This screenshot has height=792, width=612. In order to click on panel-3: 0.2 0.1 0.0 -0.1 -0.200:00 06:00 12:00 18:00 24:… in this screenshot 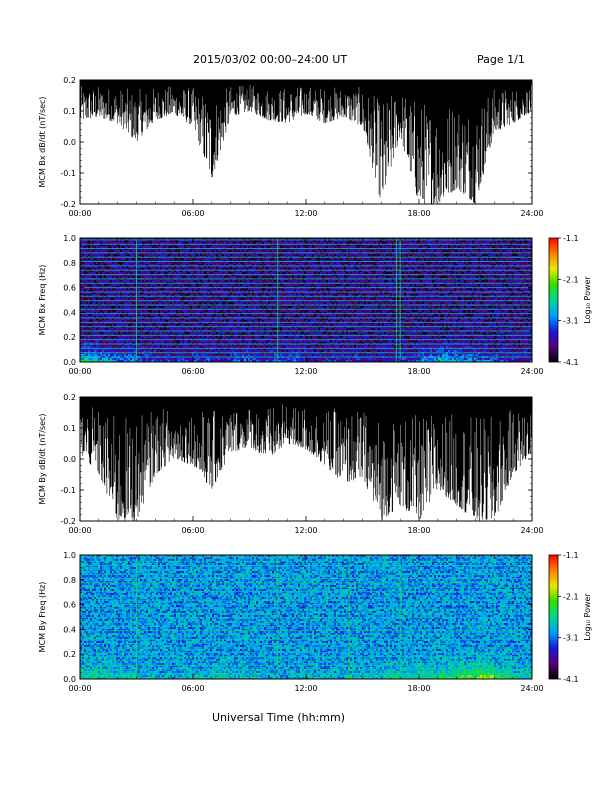, I will do `click(291, 464)`.